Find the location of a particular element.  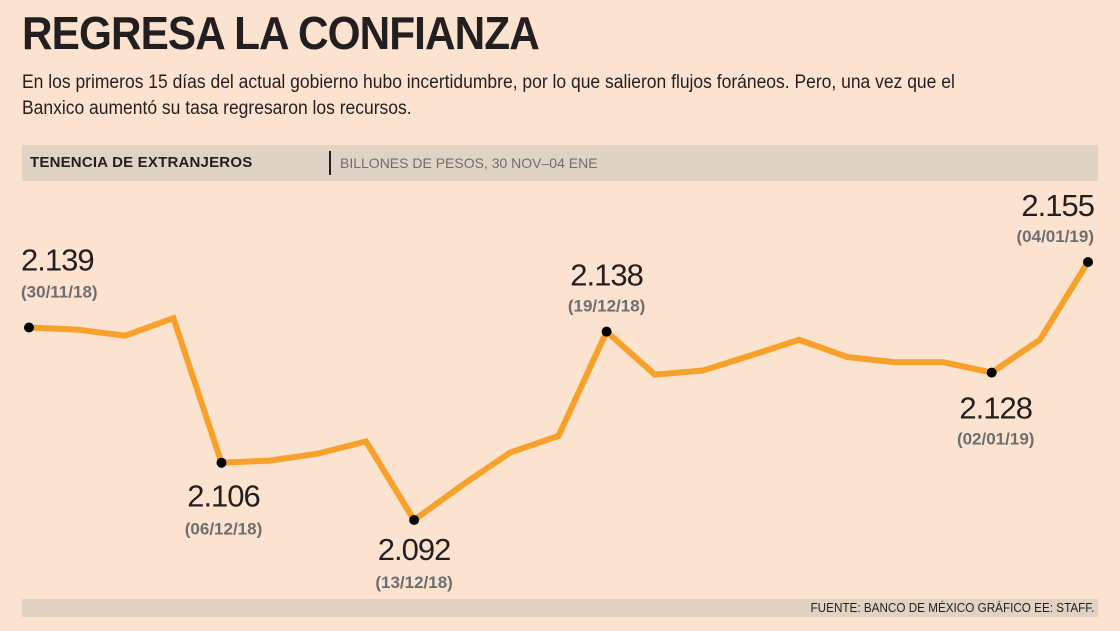

units-label: BILLONES DE PESOS, 30 NOV–04 ENE is located at coordinates (469, 163).